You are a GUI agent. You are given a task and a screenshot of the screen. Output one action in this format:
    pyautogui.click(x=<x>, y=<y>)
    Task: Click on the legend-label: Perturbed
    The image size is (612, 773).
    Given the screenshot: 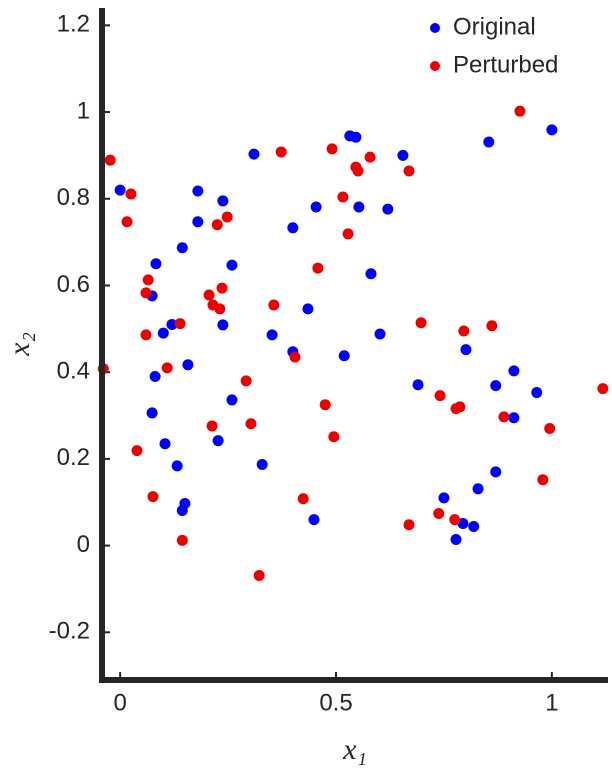 What is the action you would take?
    pyautogui.click(x=505, y=64)
    